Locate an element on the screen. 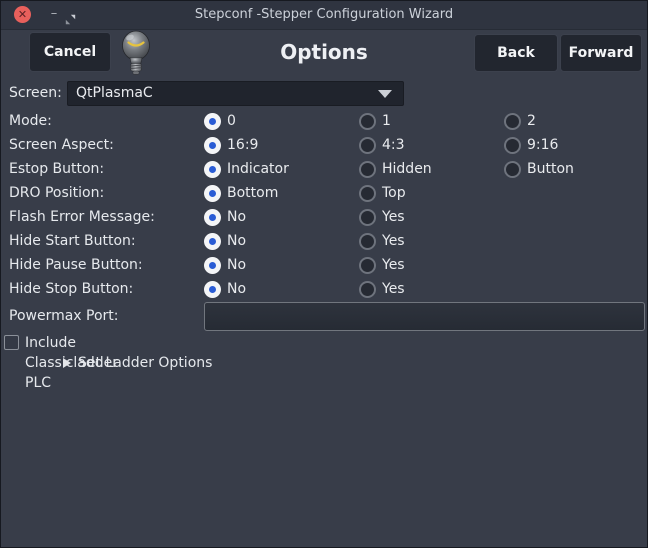 The width and height of the screenshot is (648, 548). radio-row-label: Hide Pause Button: is located at coordinates (76, 265).